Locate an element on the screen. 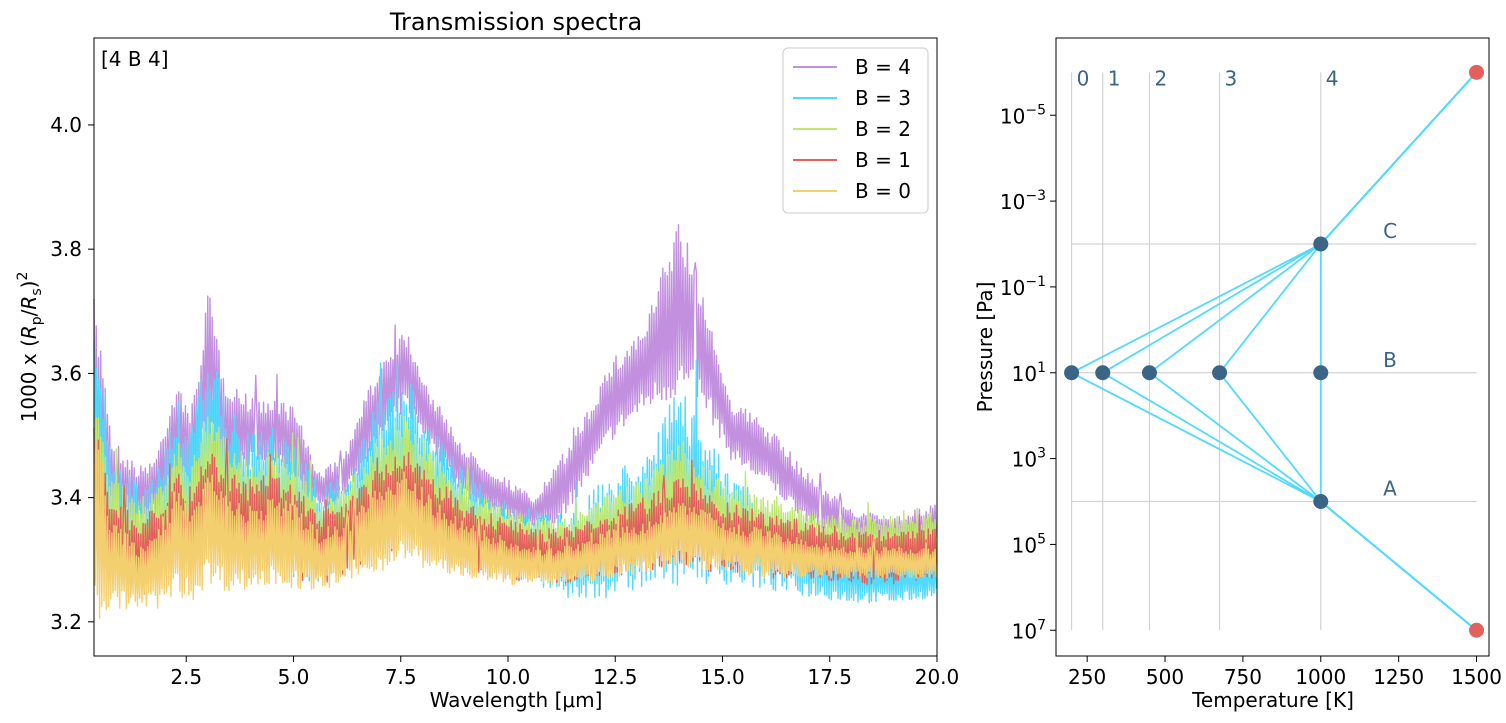  x-tick-label: 10.0 is located at coordinates (508, 677).